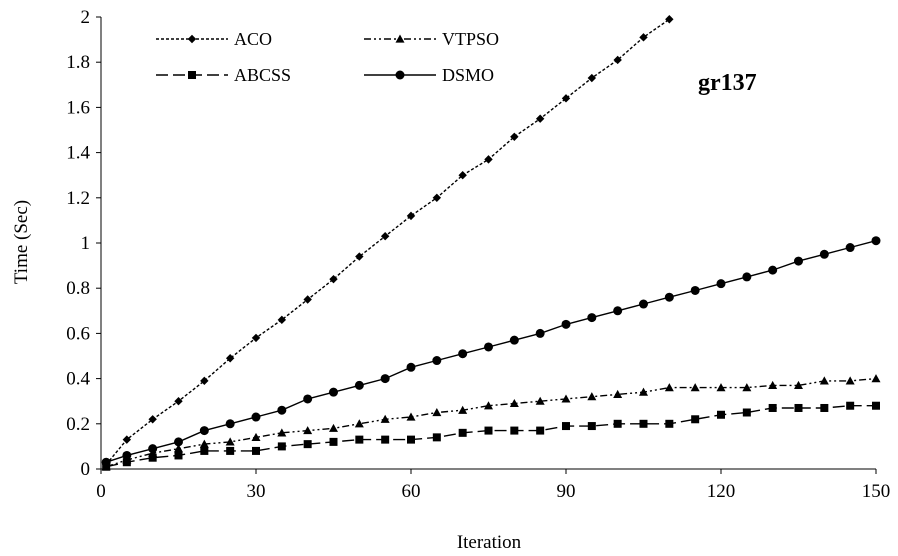  What do you see at coordinates (78, 379) in the screenshot?
I see `y-tick-label: 0.4` at bounding box center [78, 379].